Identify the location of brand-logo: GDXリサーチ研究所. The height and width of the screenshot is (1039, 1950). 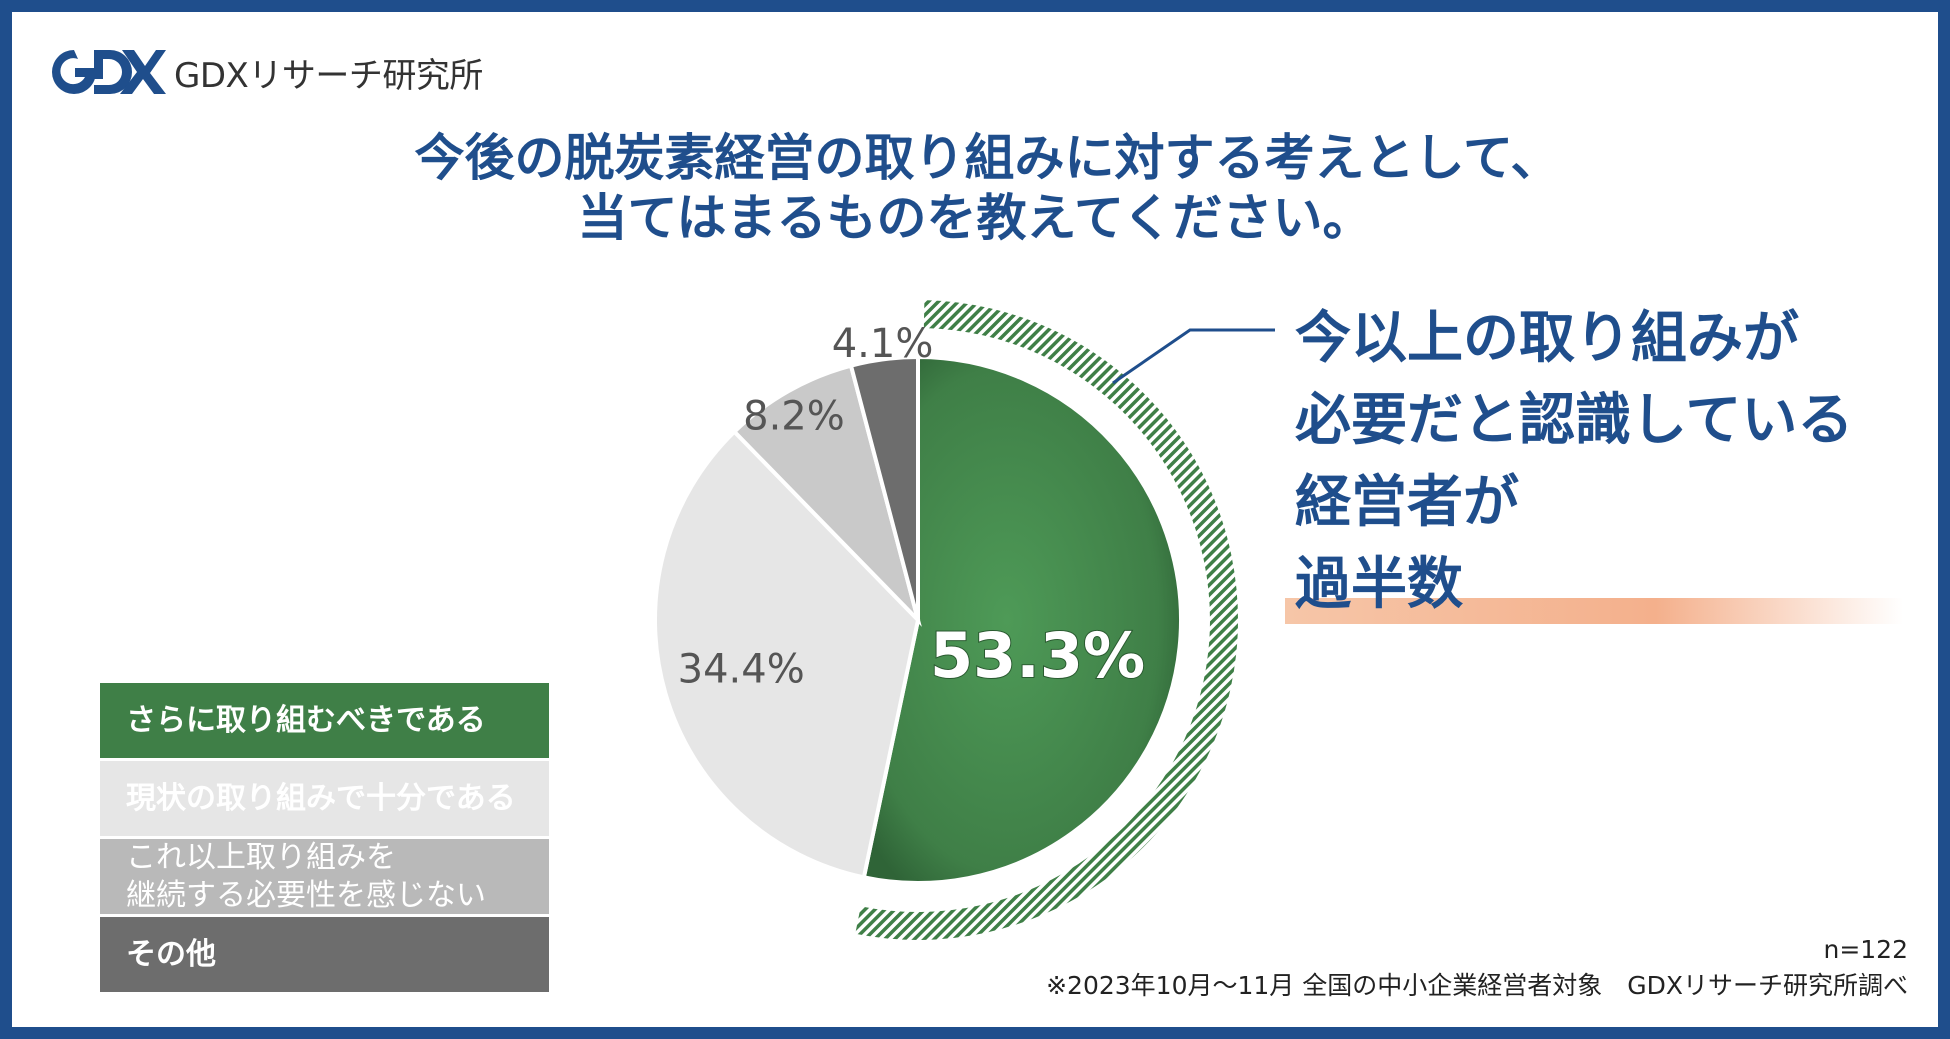
(263, 72).